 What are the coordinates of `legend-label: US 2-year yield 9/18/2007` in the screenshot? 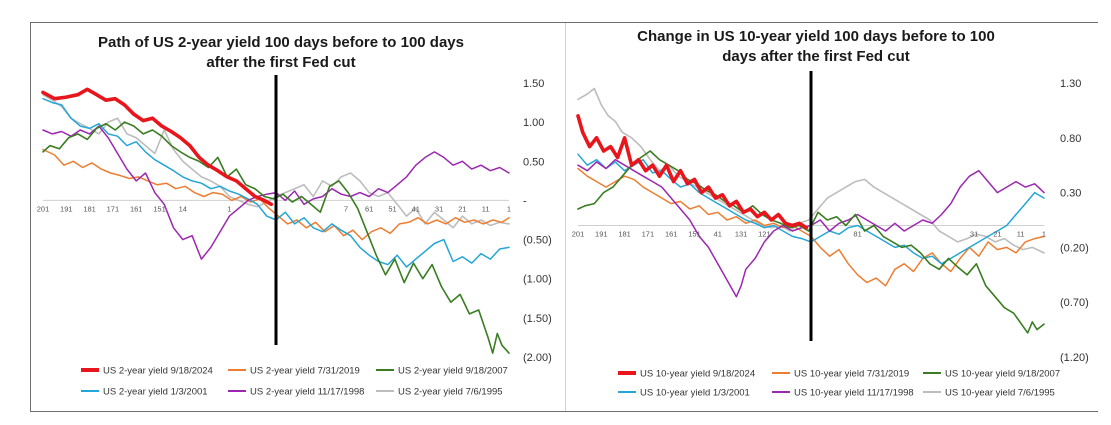 It's located at (453, 371).